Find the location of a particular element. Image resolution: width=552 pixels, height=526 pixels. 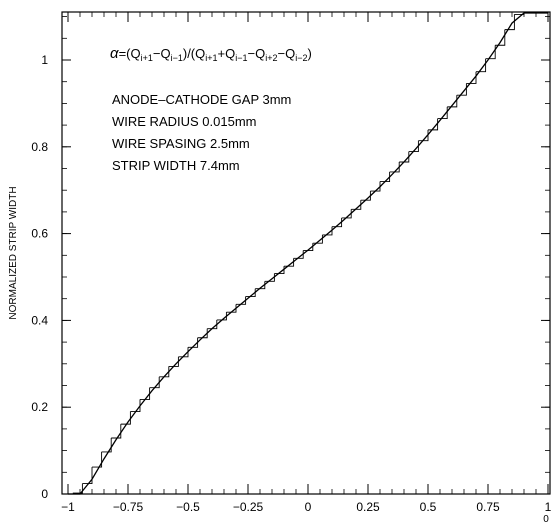

annotation-spacing: WIRE SPASING 2.5mm is located at coordinates (181, 143).